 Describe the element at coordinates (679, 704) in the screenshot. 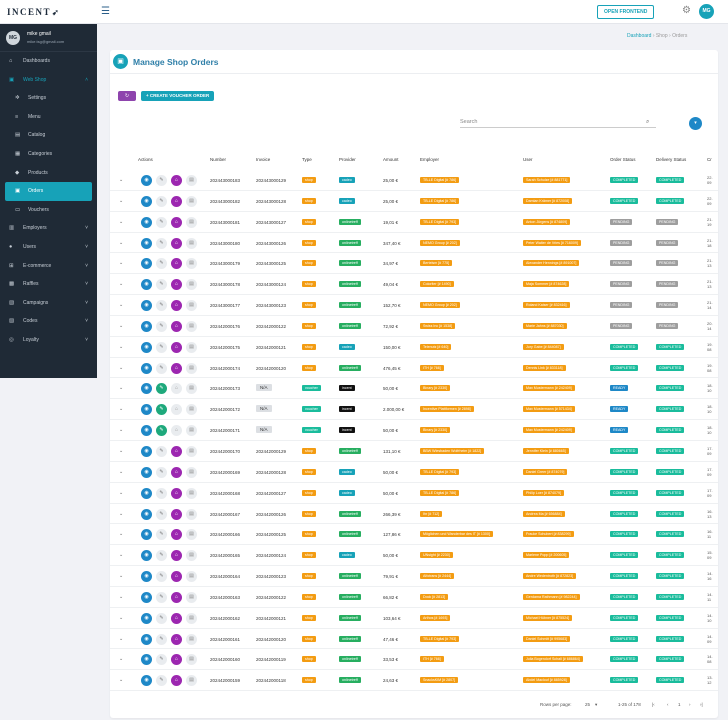

I see `current-page-number: 1` at that location.